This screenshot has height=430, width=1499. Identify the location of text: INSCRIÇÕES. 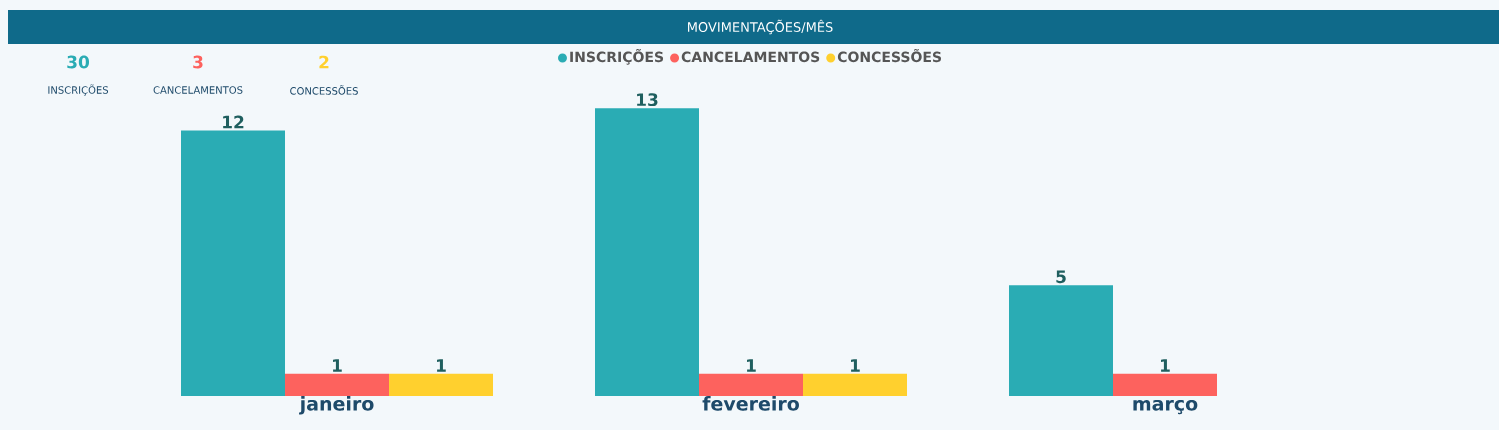
(78, 90).